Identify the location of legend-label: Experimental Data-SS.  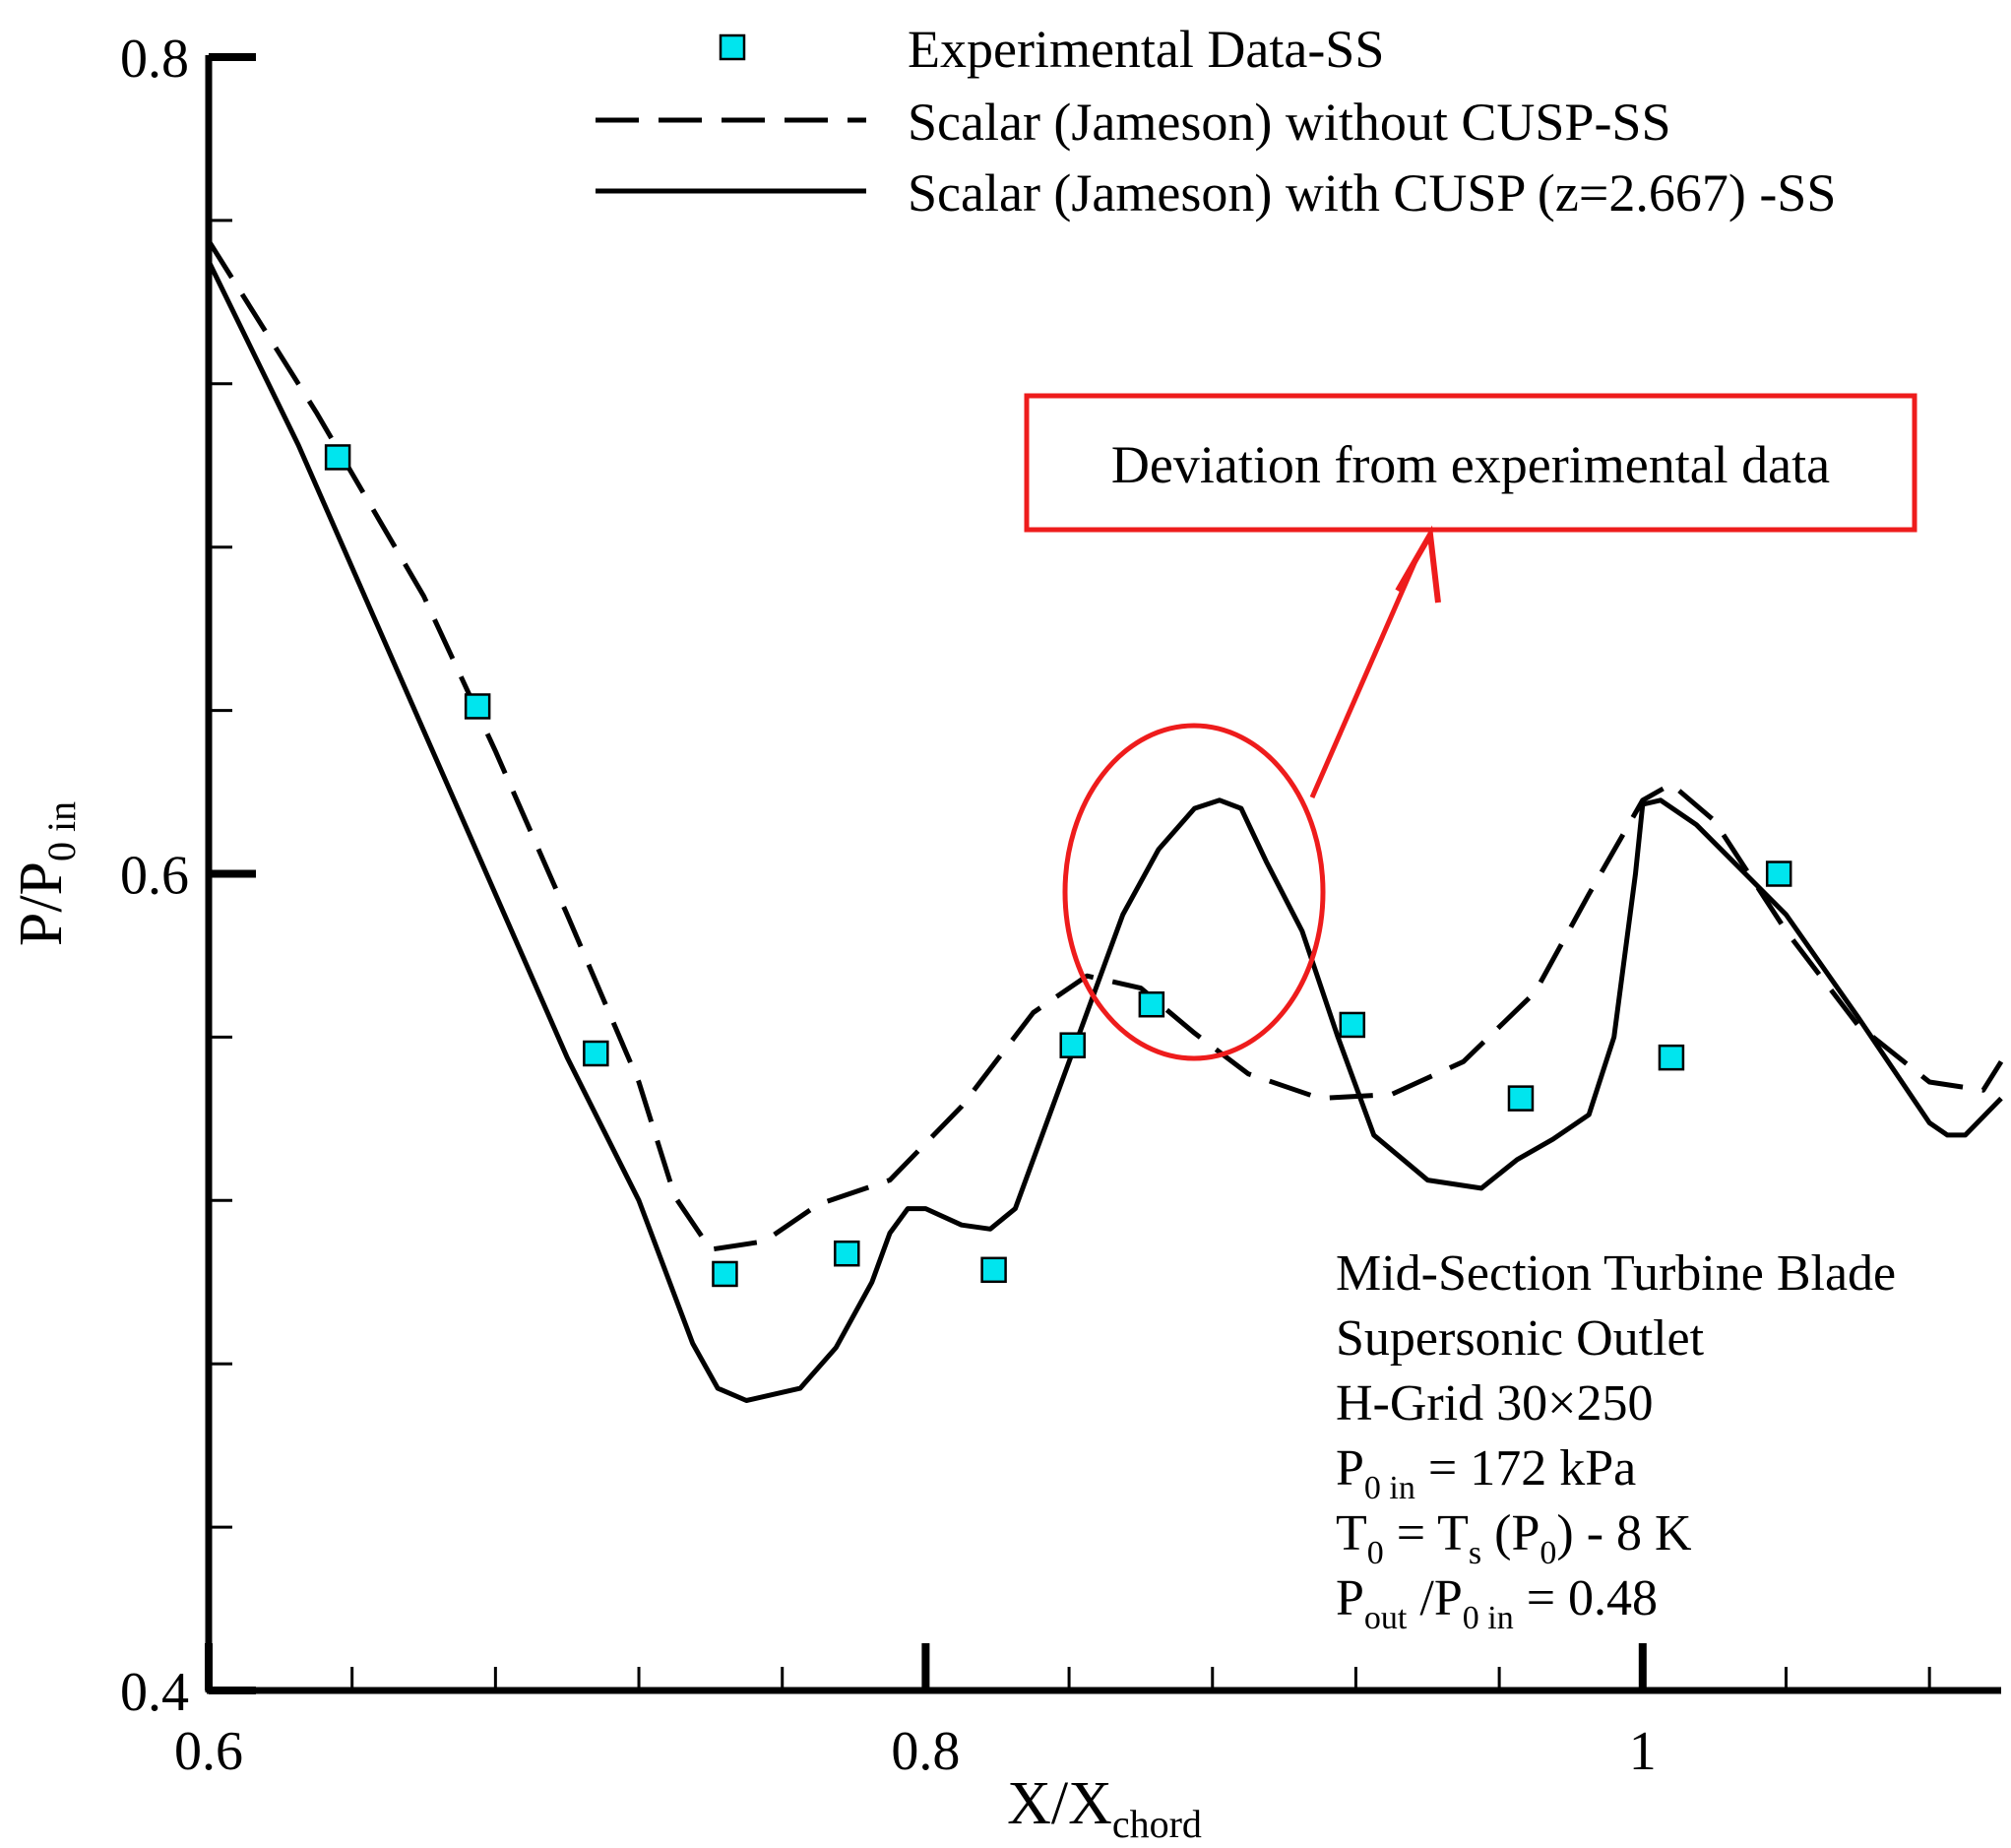
(1146, 49).